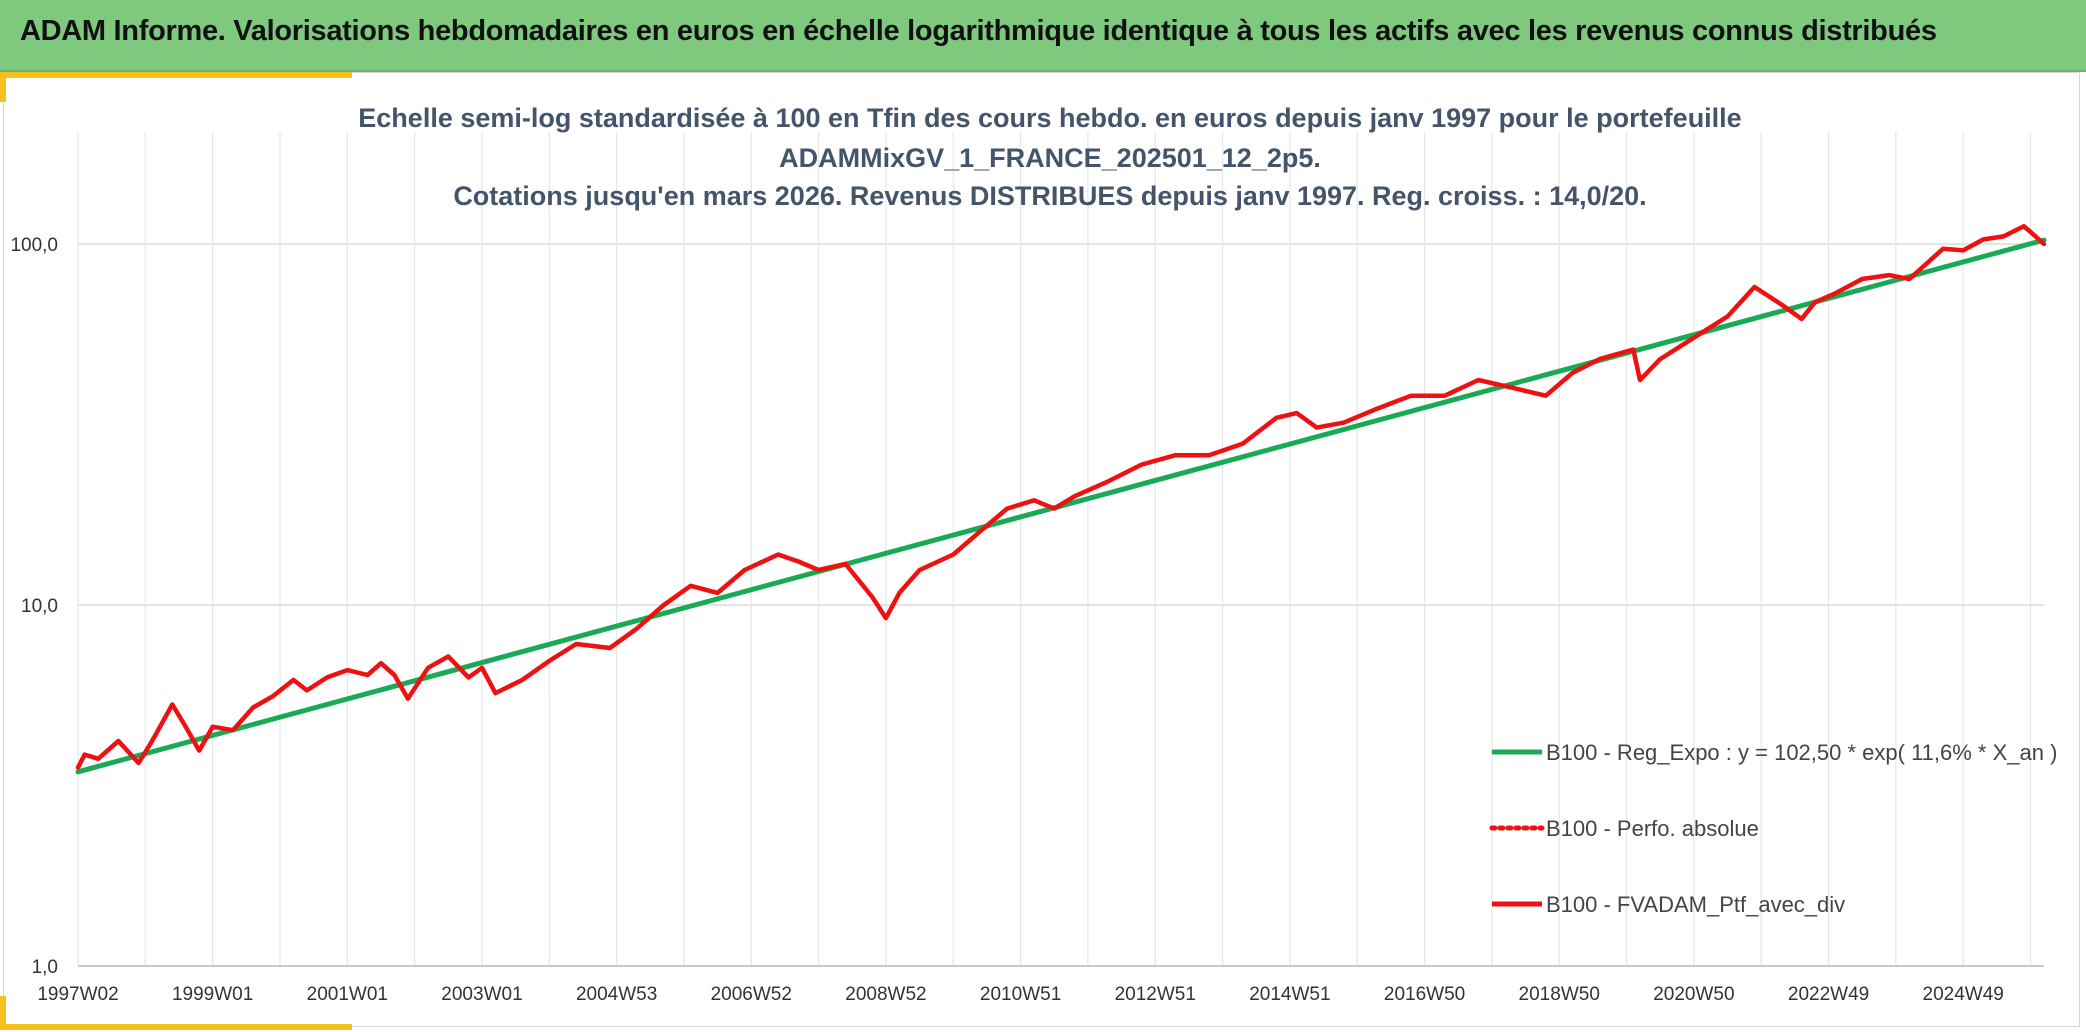 The height and width of the screenshot is (1032, 2086). Describe the element at coordinates (212, 994) in the screenshot. I see `x-tick-label: 1999W01` at that location.